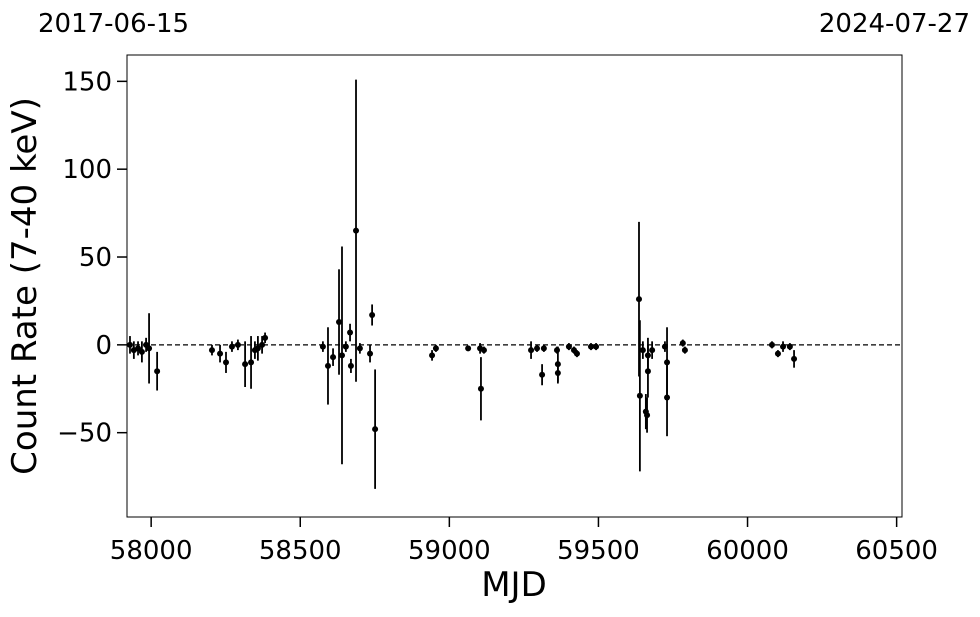 This screenshot has width=980, height=617. Describe the element at coordinates (25, 286) in the screenshot. I see `y-axis-label: Count Rate (7-40 keV)` at that location.